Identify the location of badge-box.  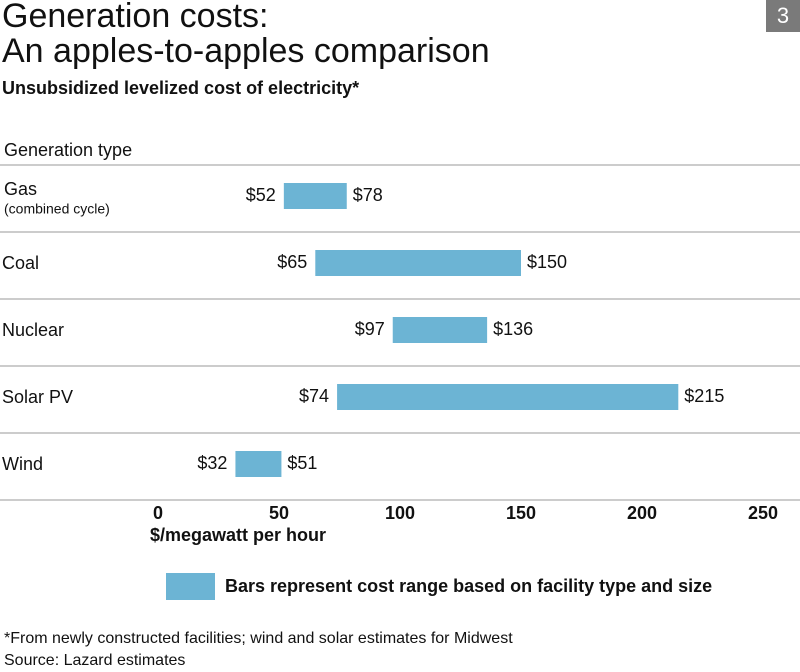
(783, 16).